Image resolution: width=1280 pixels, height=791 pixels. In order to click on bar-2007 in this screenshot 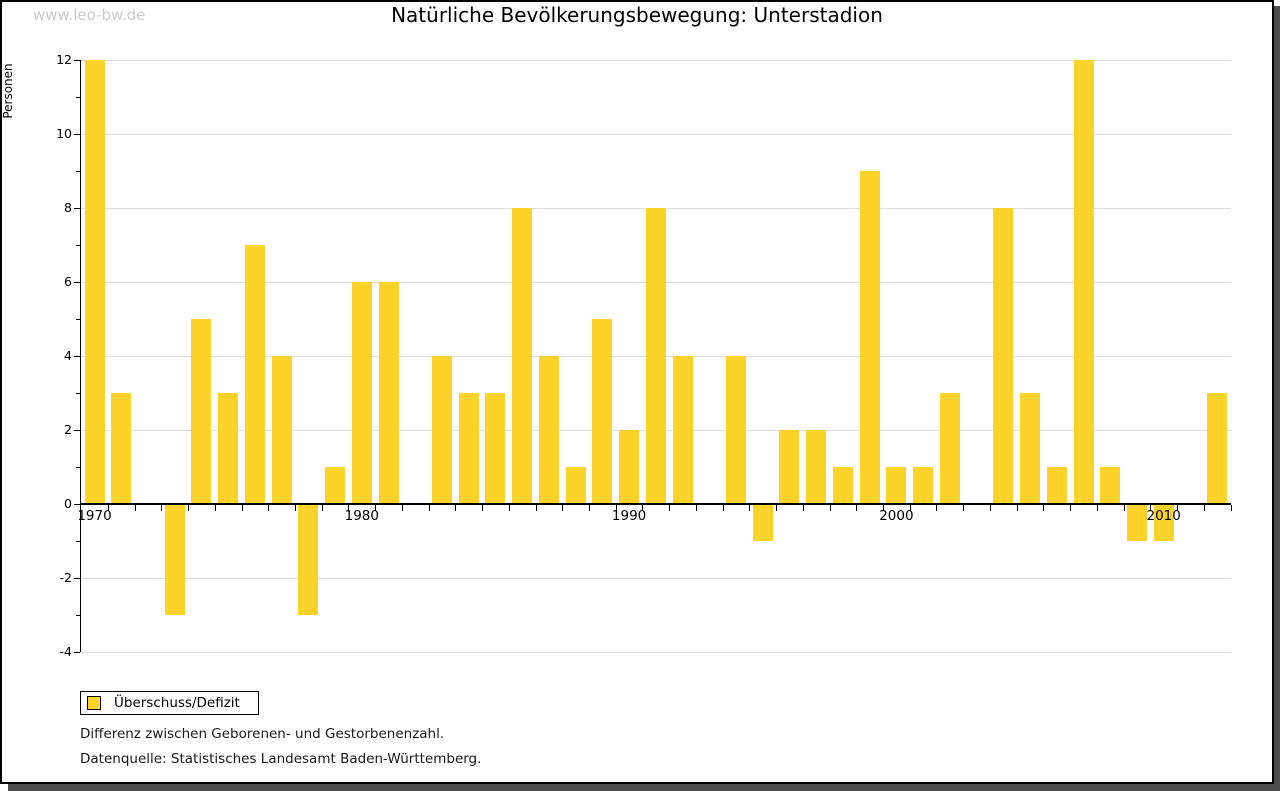, I will do `click(1083, 282)`.